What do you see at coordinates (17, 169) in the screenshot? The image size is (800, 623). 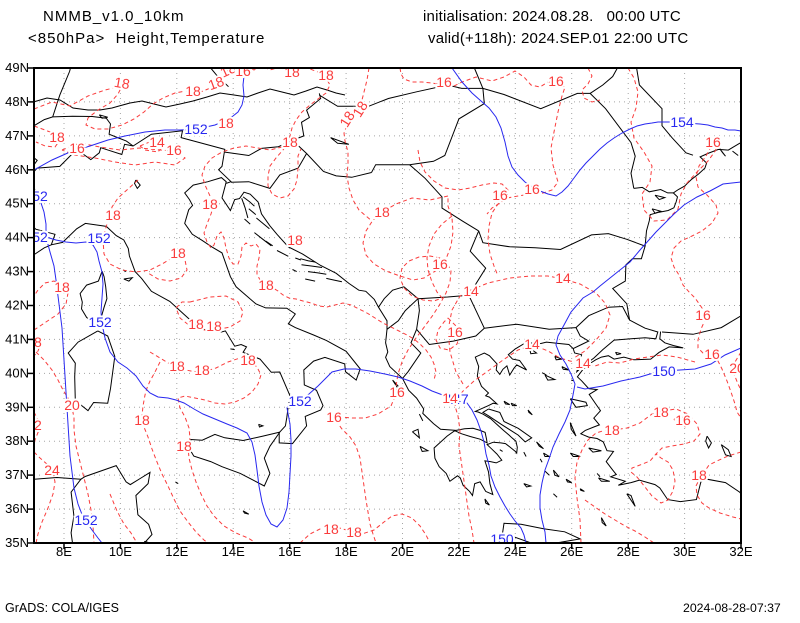 I see `svg-text: 46N` at bounding box center [17, 169].